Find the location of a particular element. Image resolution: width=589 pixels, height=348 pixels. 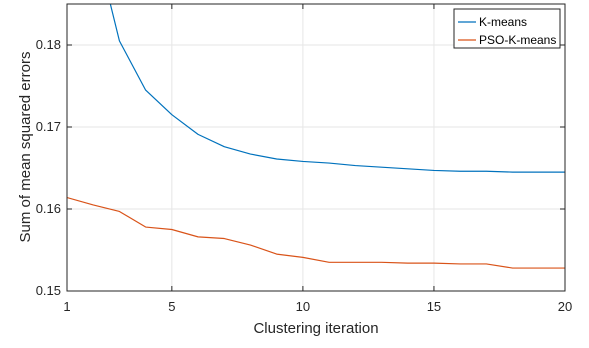

y-tick-label: 0.16 is located at coordinates (48, 208).